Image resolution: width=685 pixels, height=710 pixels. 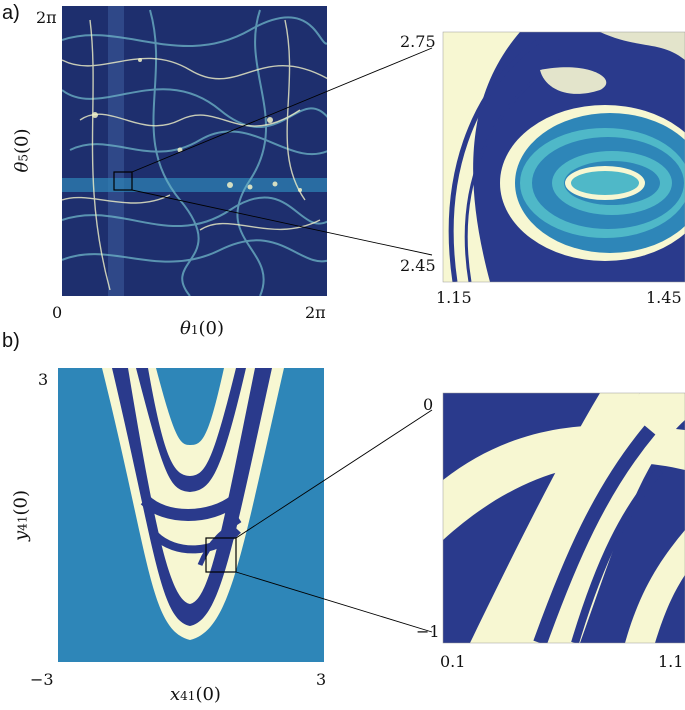 What do you see at coordinates (334, 602) in the screenshot?
I see `panel-b-connector-bottom` at bounding box center [334, 602].